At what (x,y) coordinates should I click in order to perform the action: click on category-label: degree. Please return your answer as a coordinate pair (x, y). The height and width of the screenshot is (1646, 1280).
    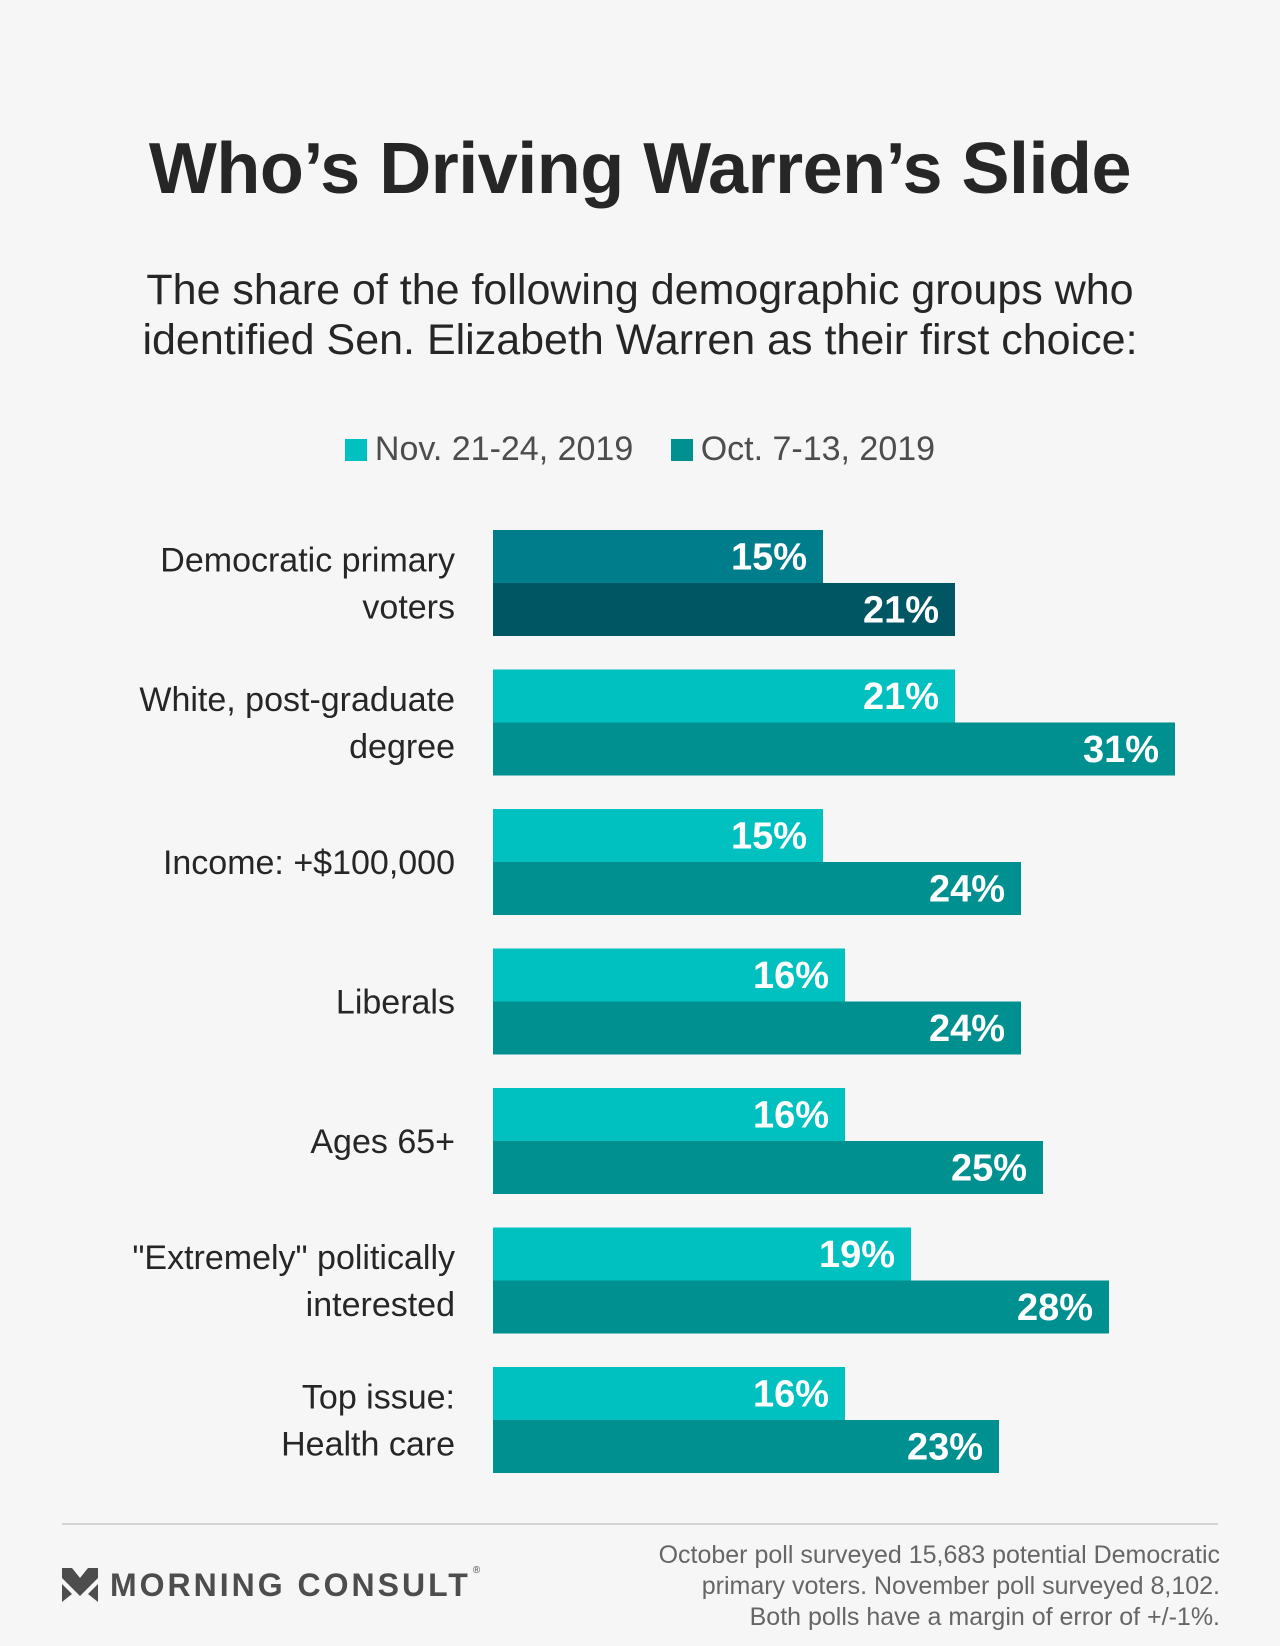
    Looking at the image, I should click on (402, 747).